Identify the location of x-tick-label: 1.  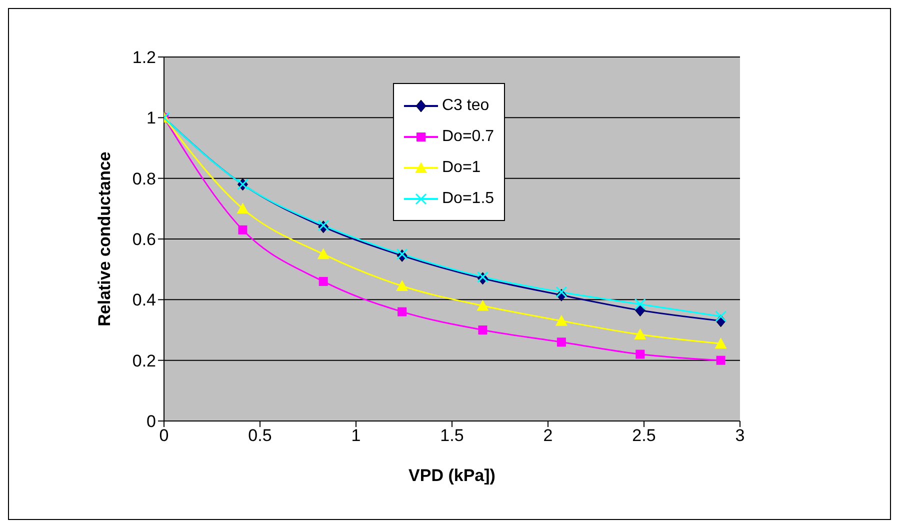
(356, 436).